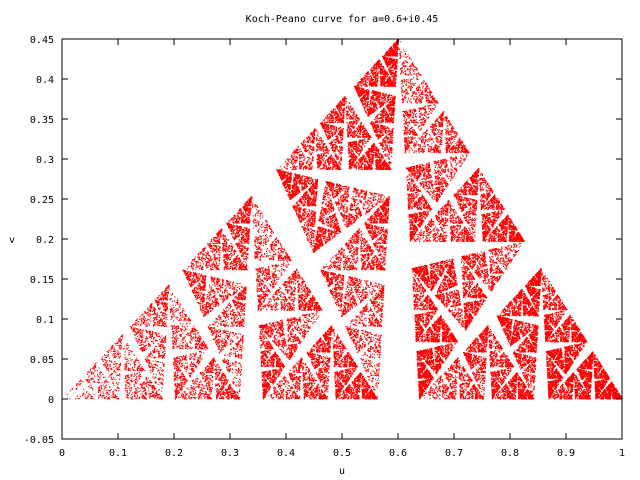  I want to click on y-tick-label: 0.3, so click(45, 160).